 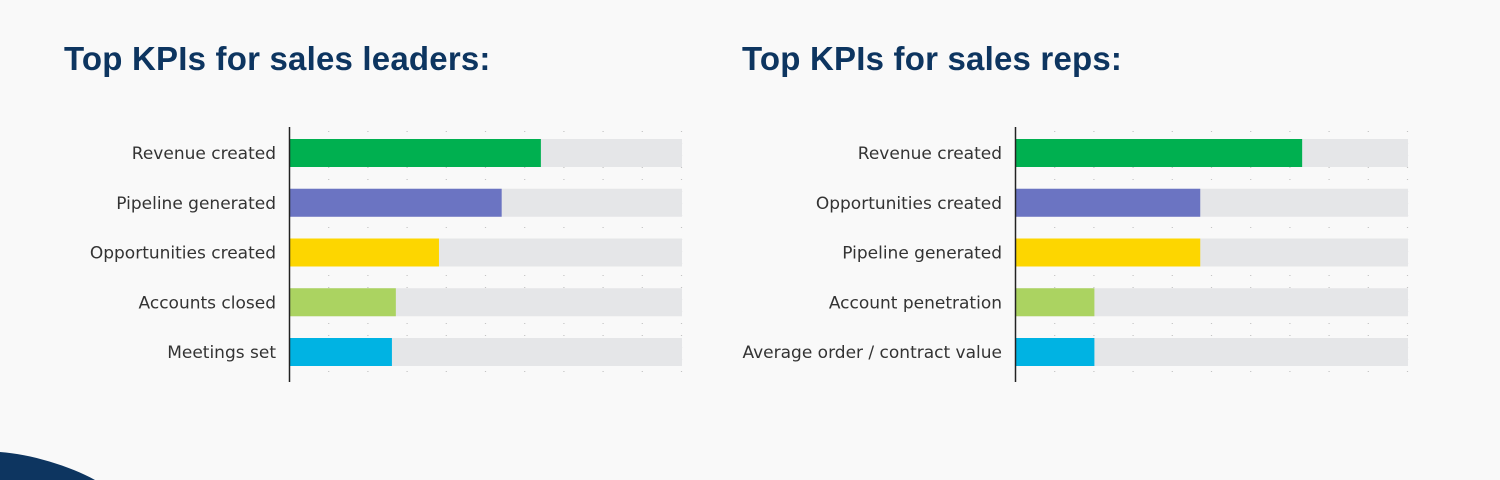 What do you see at coordinates (932, 58) in the screenshot?
I see `chart-title-sales-reps: Top KPIs for sales reps:` at bounding box center [932, 58].